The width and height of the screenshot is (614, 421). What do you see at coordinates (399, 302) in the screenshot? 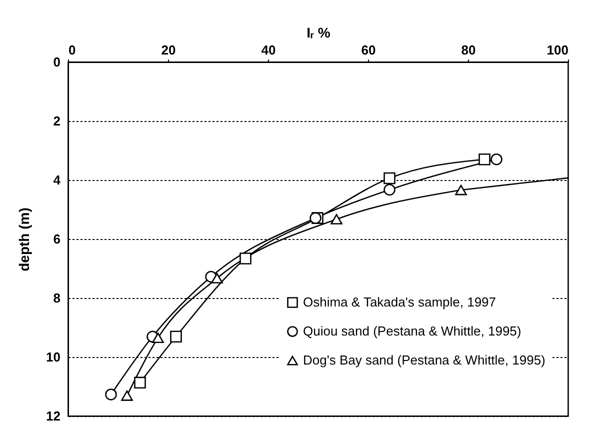
I see `legend-label: Oshima & Takada's sample, 1997` at bounding box center [399, 302].